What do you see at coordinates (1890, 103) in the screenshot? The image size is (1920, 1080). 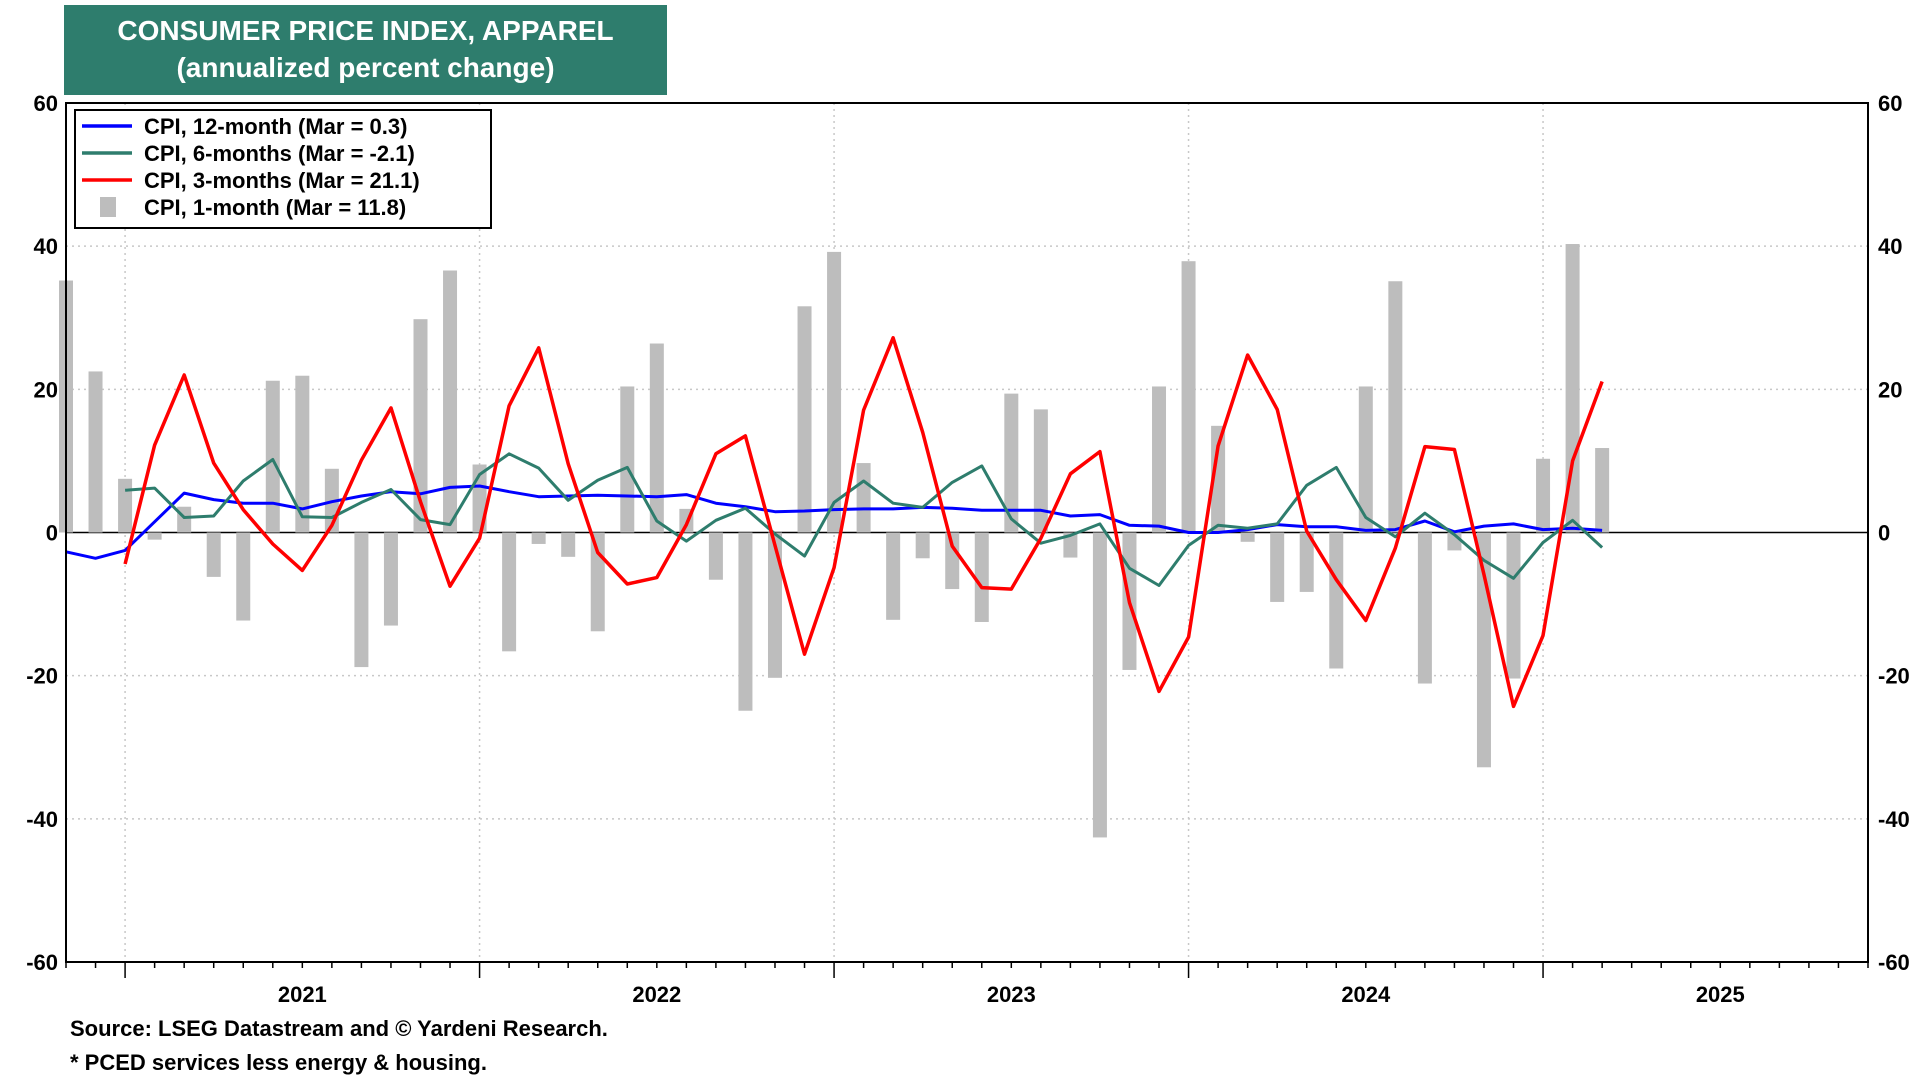 I see `y-tick-label-right: 60` at bounding box center [1890, 103].